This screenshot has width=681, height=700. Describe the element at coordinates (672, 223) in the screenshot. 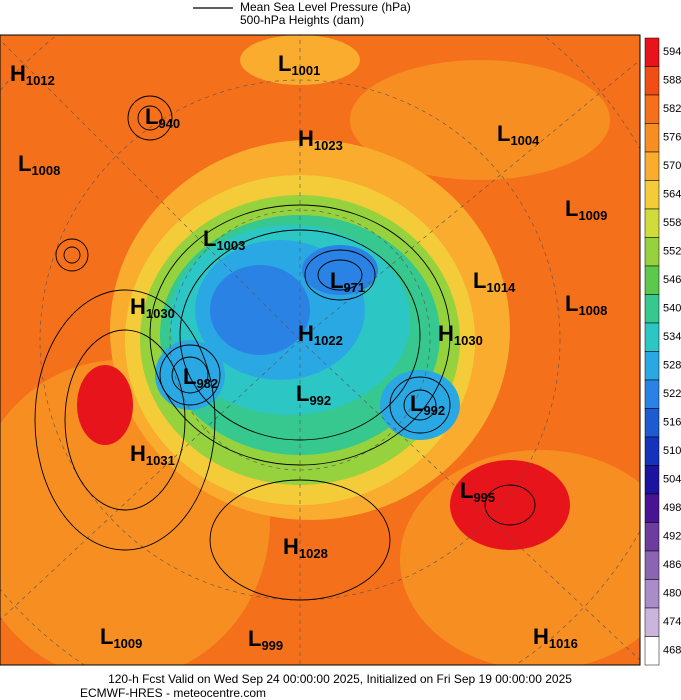

I see `colorbar-label: 558` at that location.